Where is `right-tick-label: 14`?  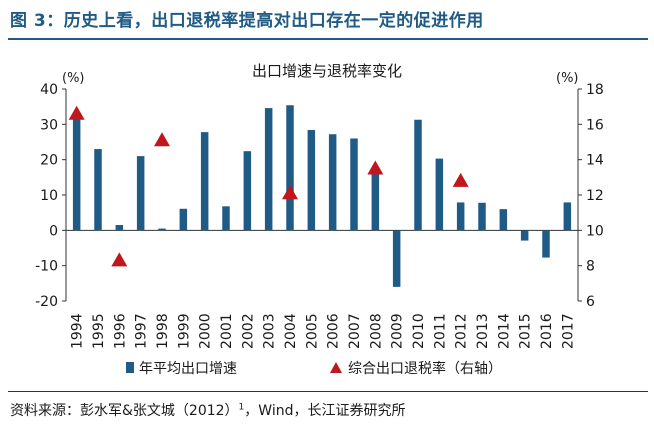 right-tick-label: 14 is located at coordinates (595, 161).